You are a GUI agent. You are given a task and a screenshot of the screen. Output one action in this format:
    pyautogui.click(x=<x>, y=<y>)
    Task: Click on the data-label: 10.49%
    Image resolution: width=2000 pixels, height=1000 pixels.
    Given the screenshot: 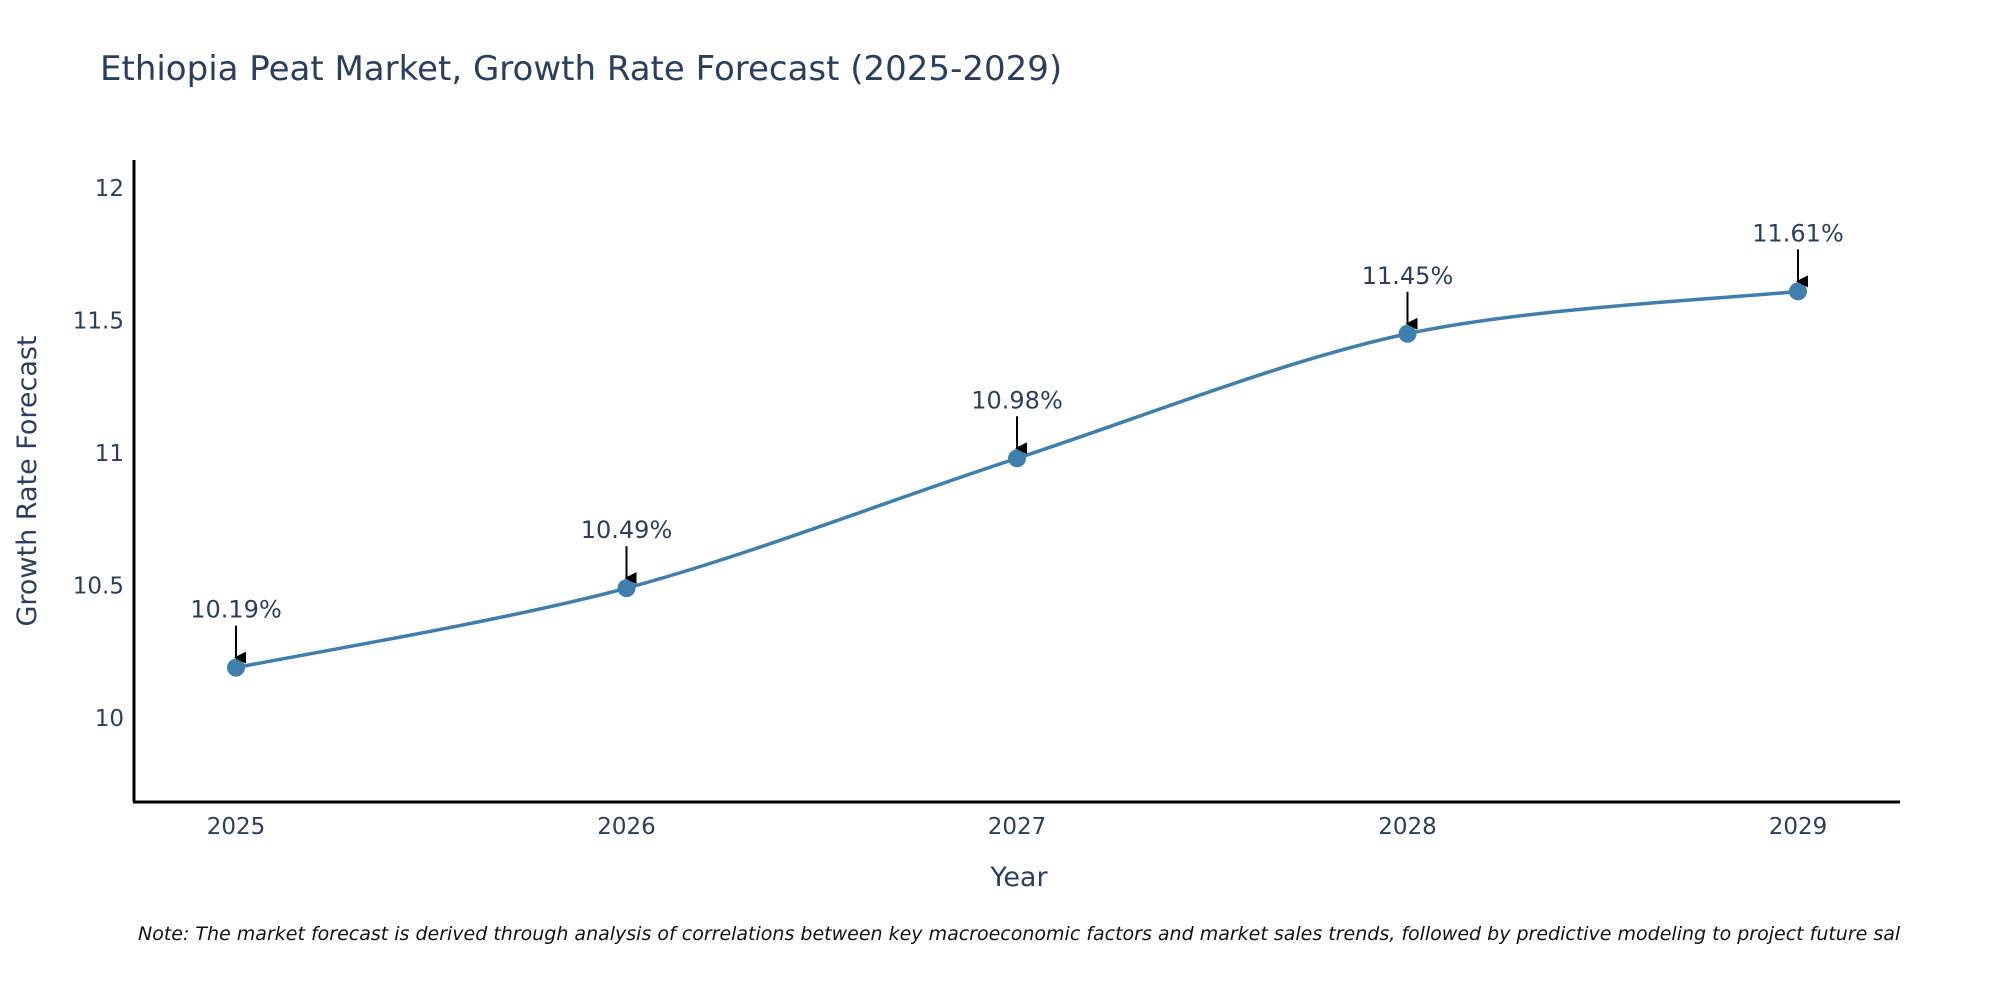 What is the action you would take?
    pyautogui.click(x=627, y=530)
    